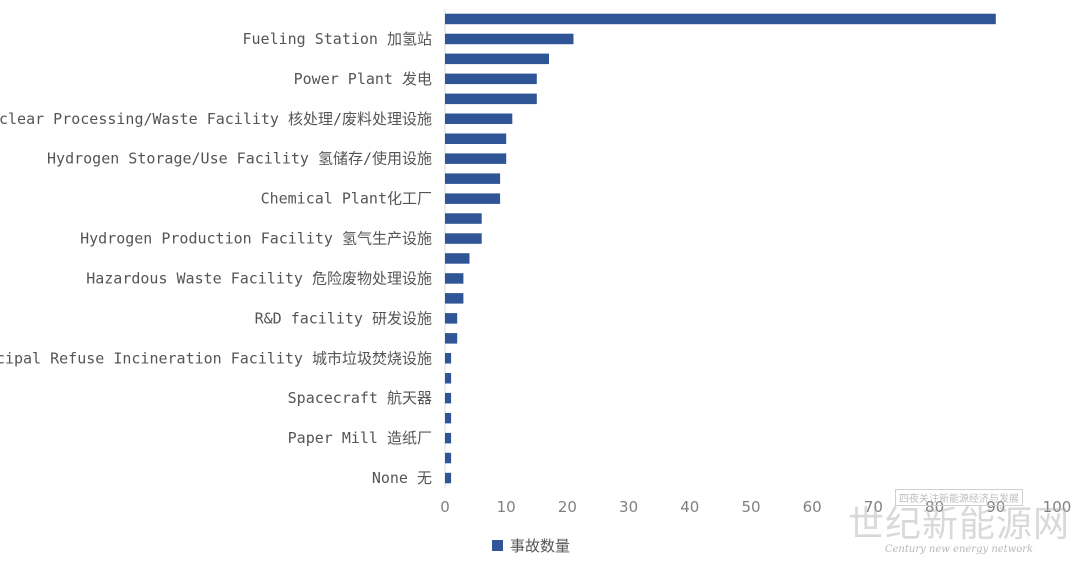 The width and height of the screenshot is (1080, 561). What do you see at coordinates (540, 546) in the screenshot?
I see `legend-label: 事故数量` at bounding box center [540, 546].